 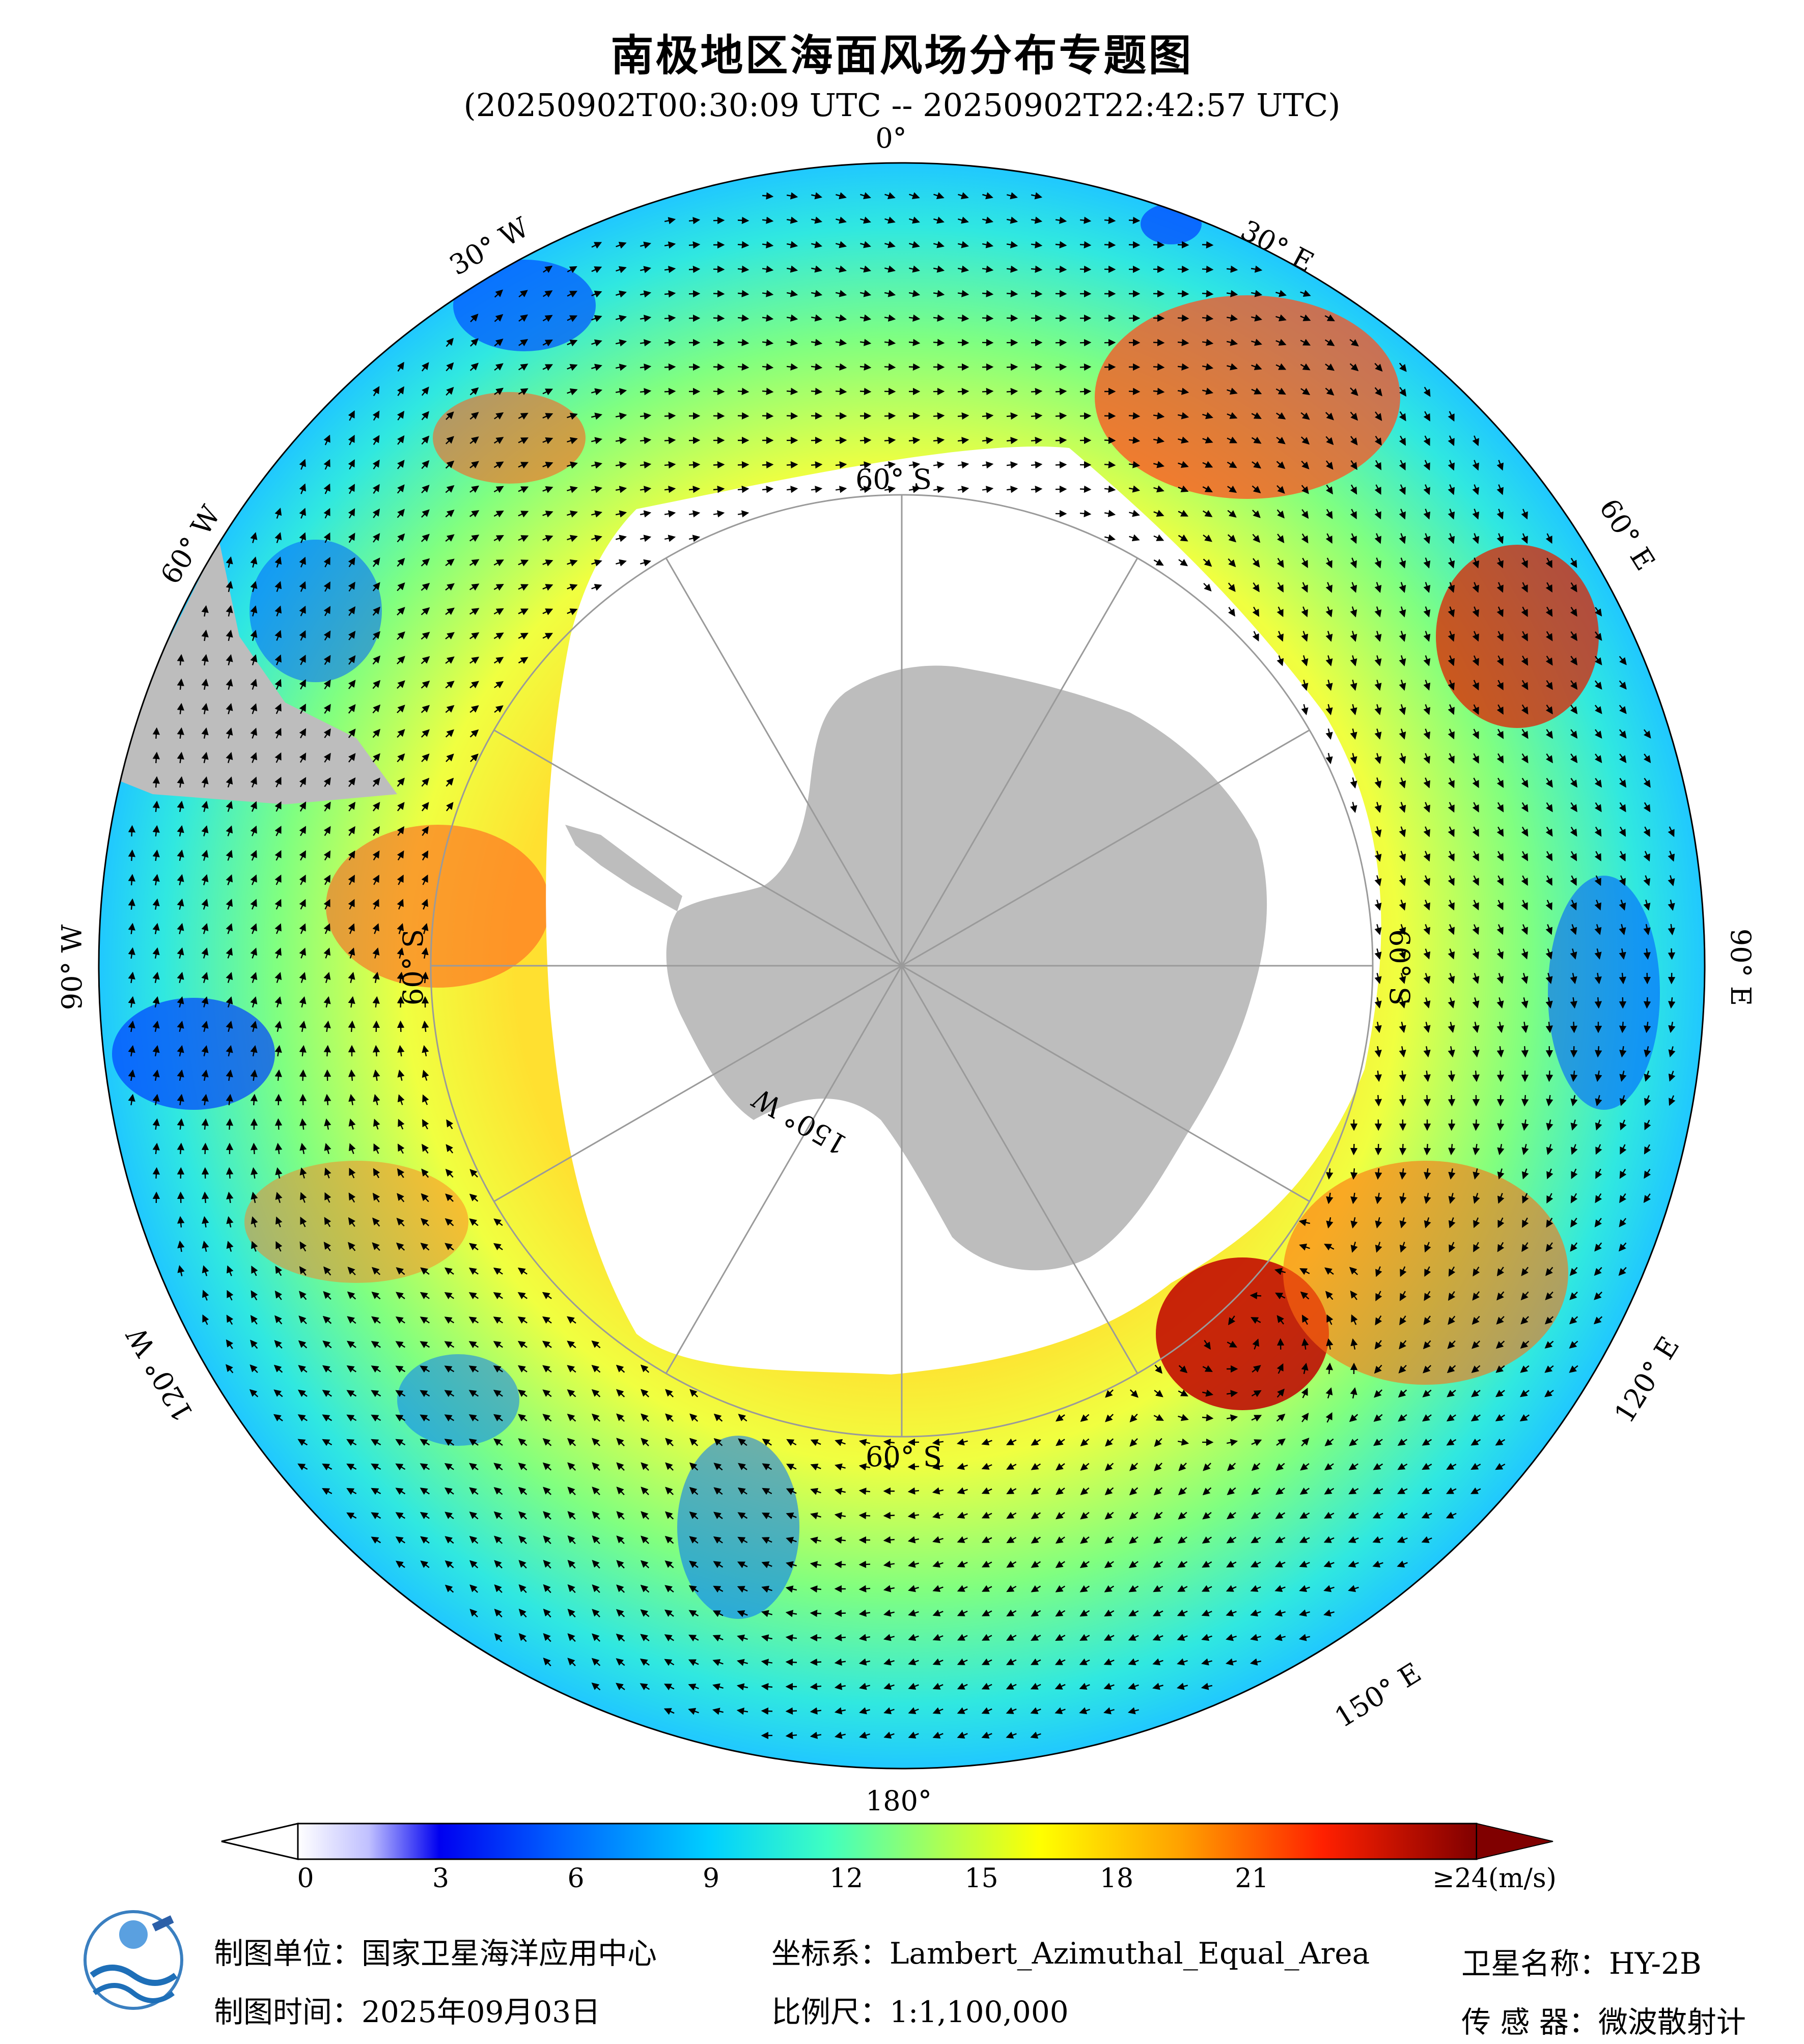 What do you see at coordinates (623, 868) in the screenshot?
I see `antarctic-peninsula` at bounding box center [623, 868].